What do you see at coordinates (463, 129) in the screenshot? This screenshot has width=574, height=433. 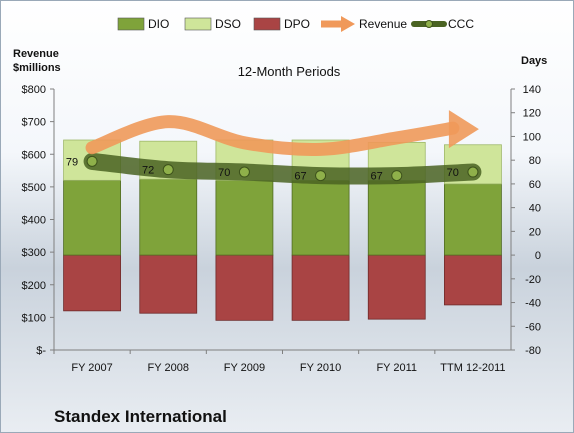 I see `revenue-arrowhead` at bounding box center [463, 129].